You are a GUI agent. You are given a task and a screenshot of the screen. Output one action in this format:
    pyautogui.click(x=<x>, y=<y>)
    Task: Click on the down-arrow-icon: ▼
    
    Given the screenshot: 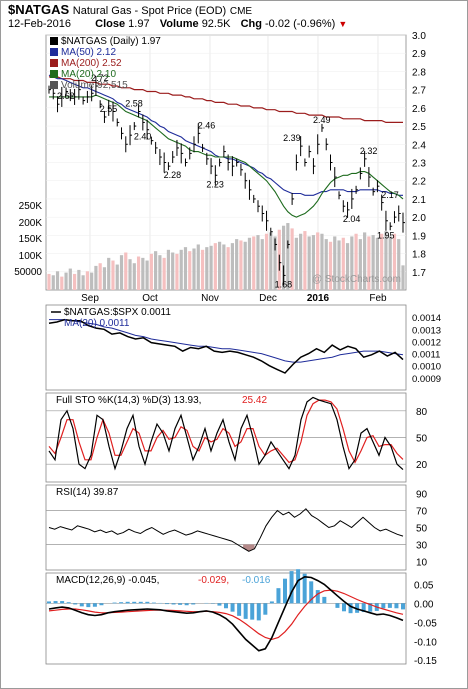 What is the action you would take?
    pyautogui.click(x=343, y=24)
    